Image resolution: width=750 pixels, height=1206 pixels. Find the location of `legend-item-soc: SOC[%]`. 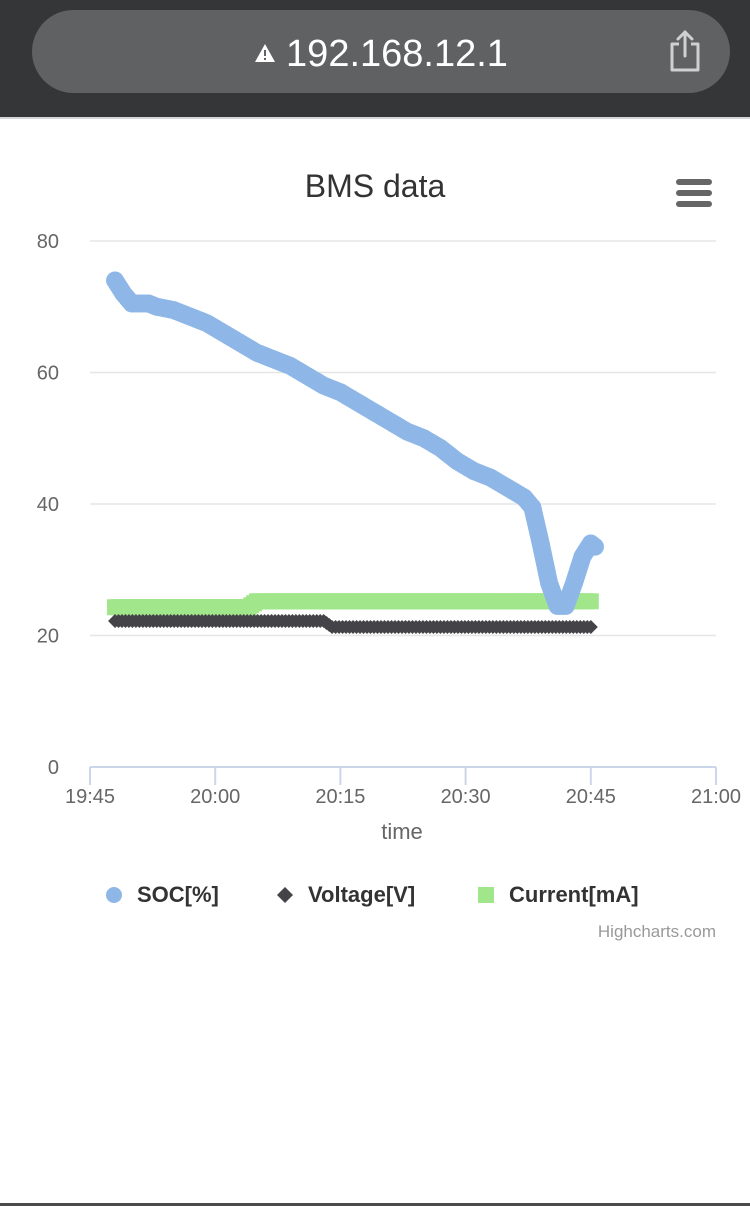

legend-item-soc: SOC[%] is located at coordinates (162, 895).